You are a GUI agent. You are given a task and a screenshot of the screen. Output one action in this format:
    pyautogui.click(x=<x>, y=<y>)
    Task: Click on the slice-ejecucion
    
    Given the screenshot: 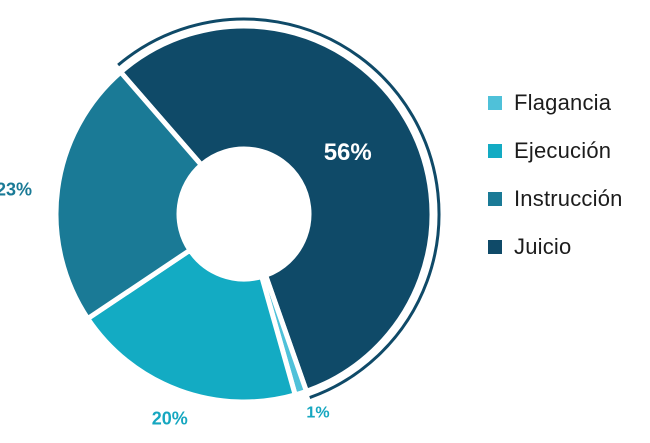 What is the action you would take?
    pyautogui.click(x=191, y=325)
    